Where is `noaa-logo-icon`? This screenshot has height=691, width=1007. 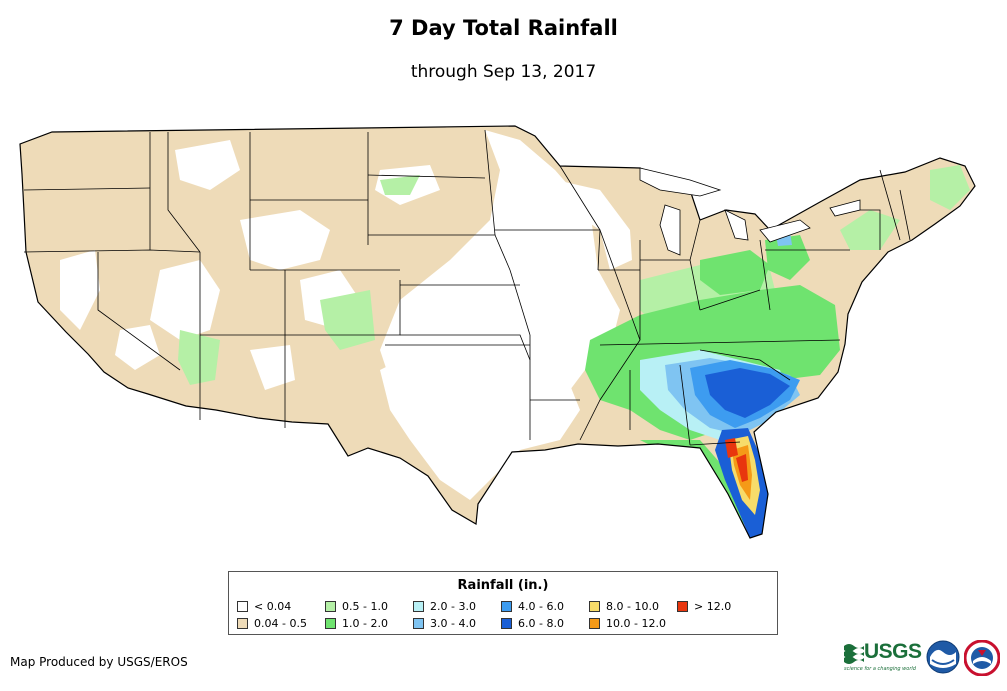 noaa-logo-icon is located at coordinates (943, 657).